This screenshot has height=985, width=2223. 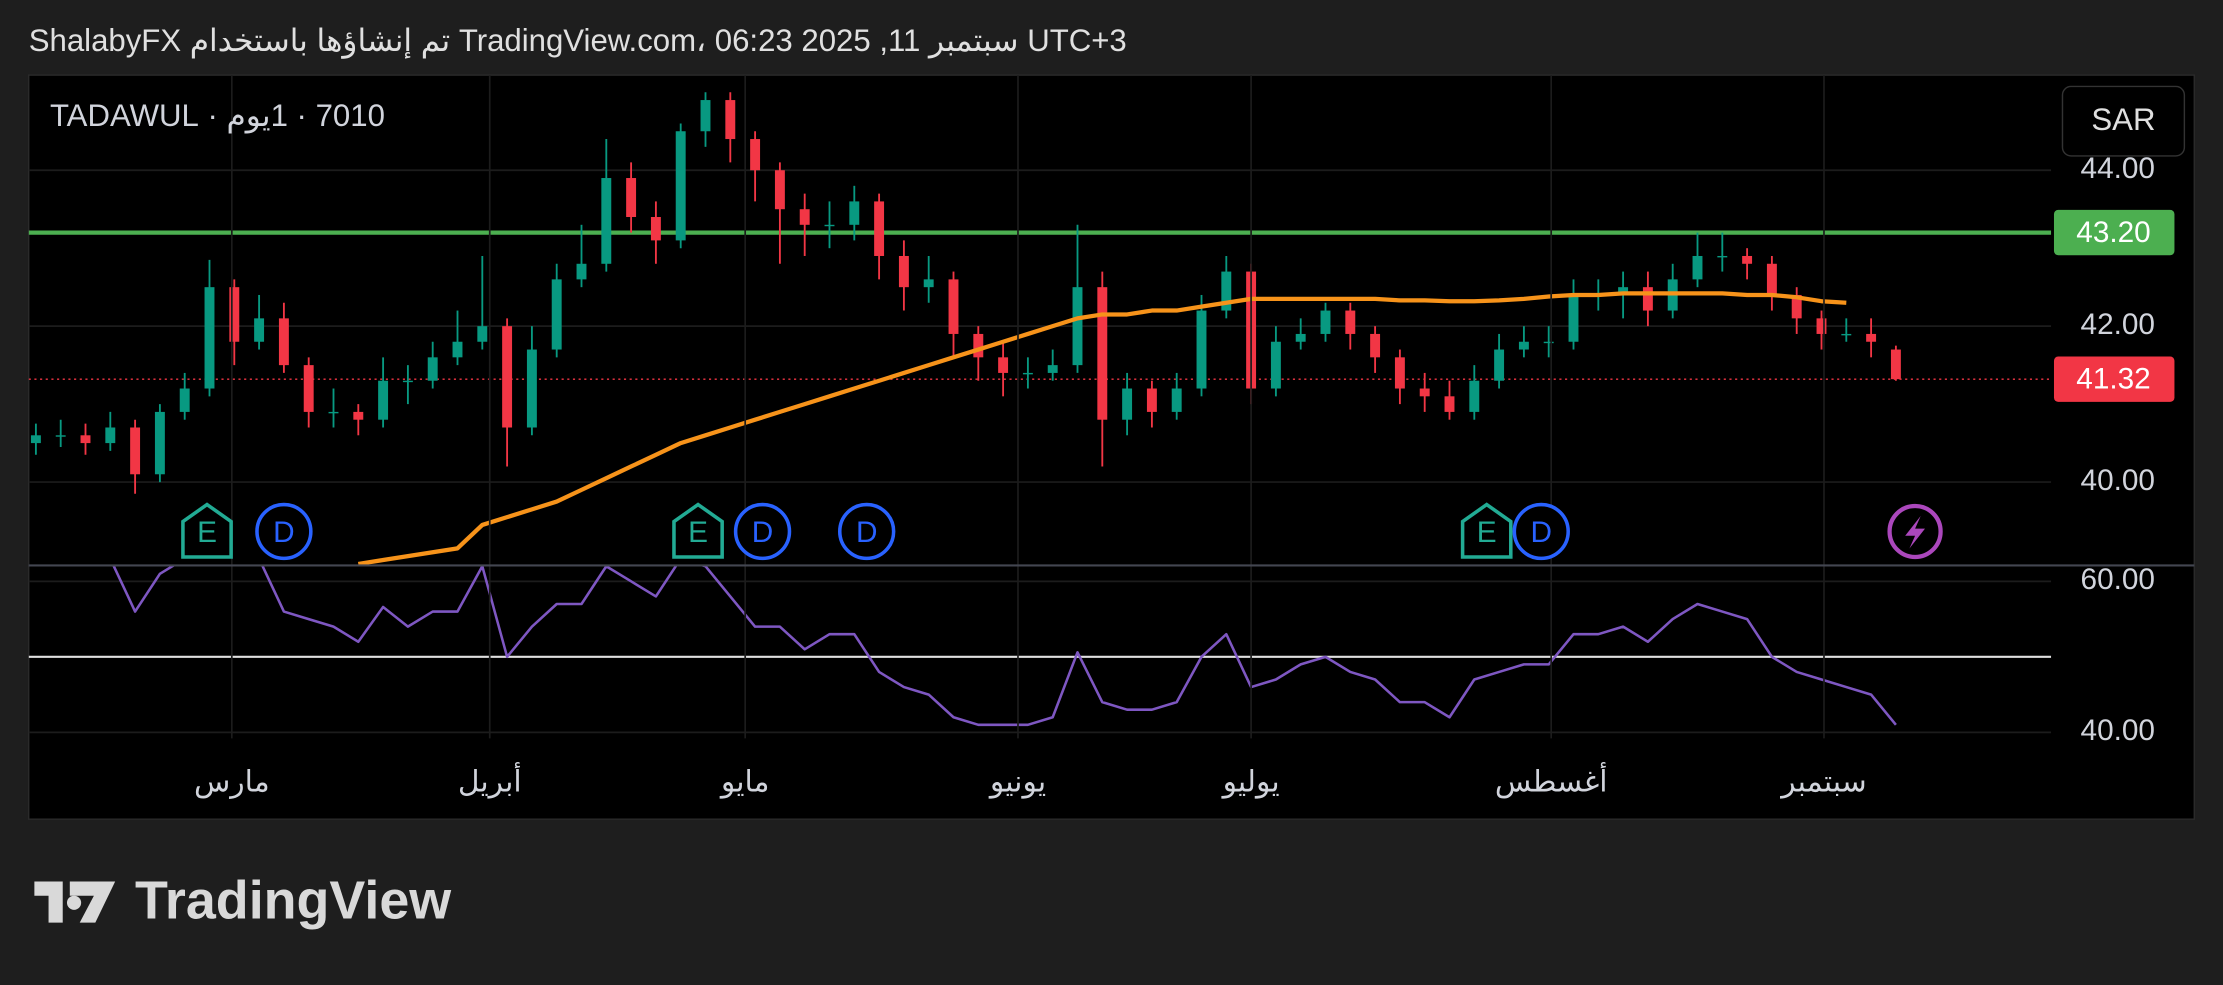 I want to click on x-tick-label: أبريل, so click(x=490, y=780).